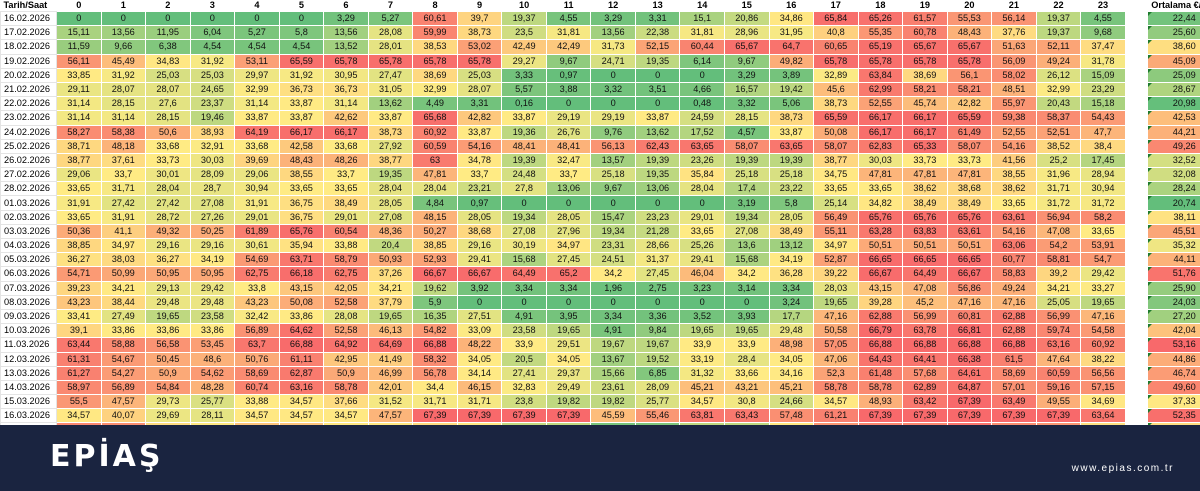  Describe the element at coordinates (1173, 288) in the screenshot. I see `average-cell: 25,90` at that location.